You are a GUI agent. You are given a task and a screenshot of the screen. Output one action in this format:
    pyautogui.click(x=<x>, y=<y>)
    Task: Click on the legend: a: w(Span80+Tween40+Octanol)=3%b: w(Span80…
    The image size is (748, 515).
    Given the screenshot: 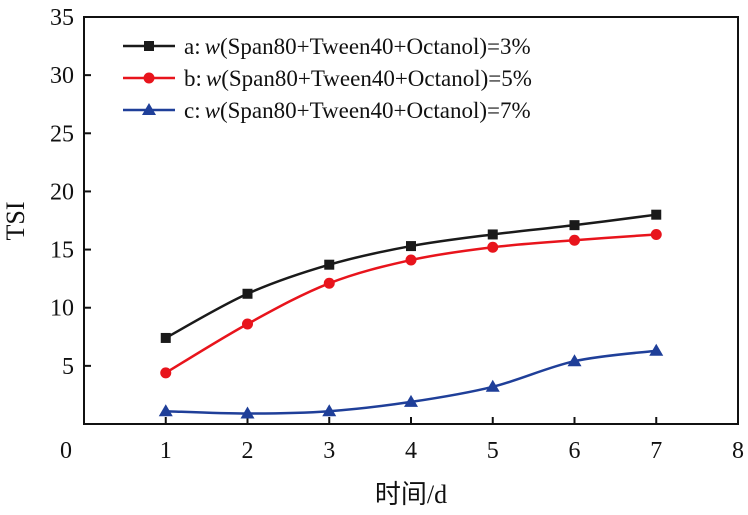 What is the action you would take?
    pyautogui.click(x=327, y=78)
    